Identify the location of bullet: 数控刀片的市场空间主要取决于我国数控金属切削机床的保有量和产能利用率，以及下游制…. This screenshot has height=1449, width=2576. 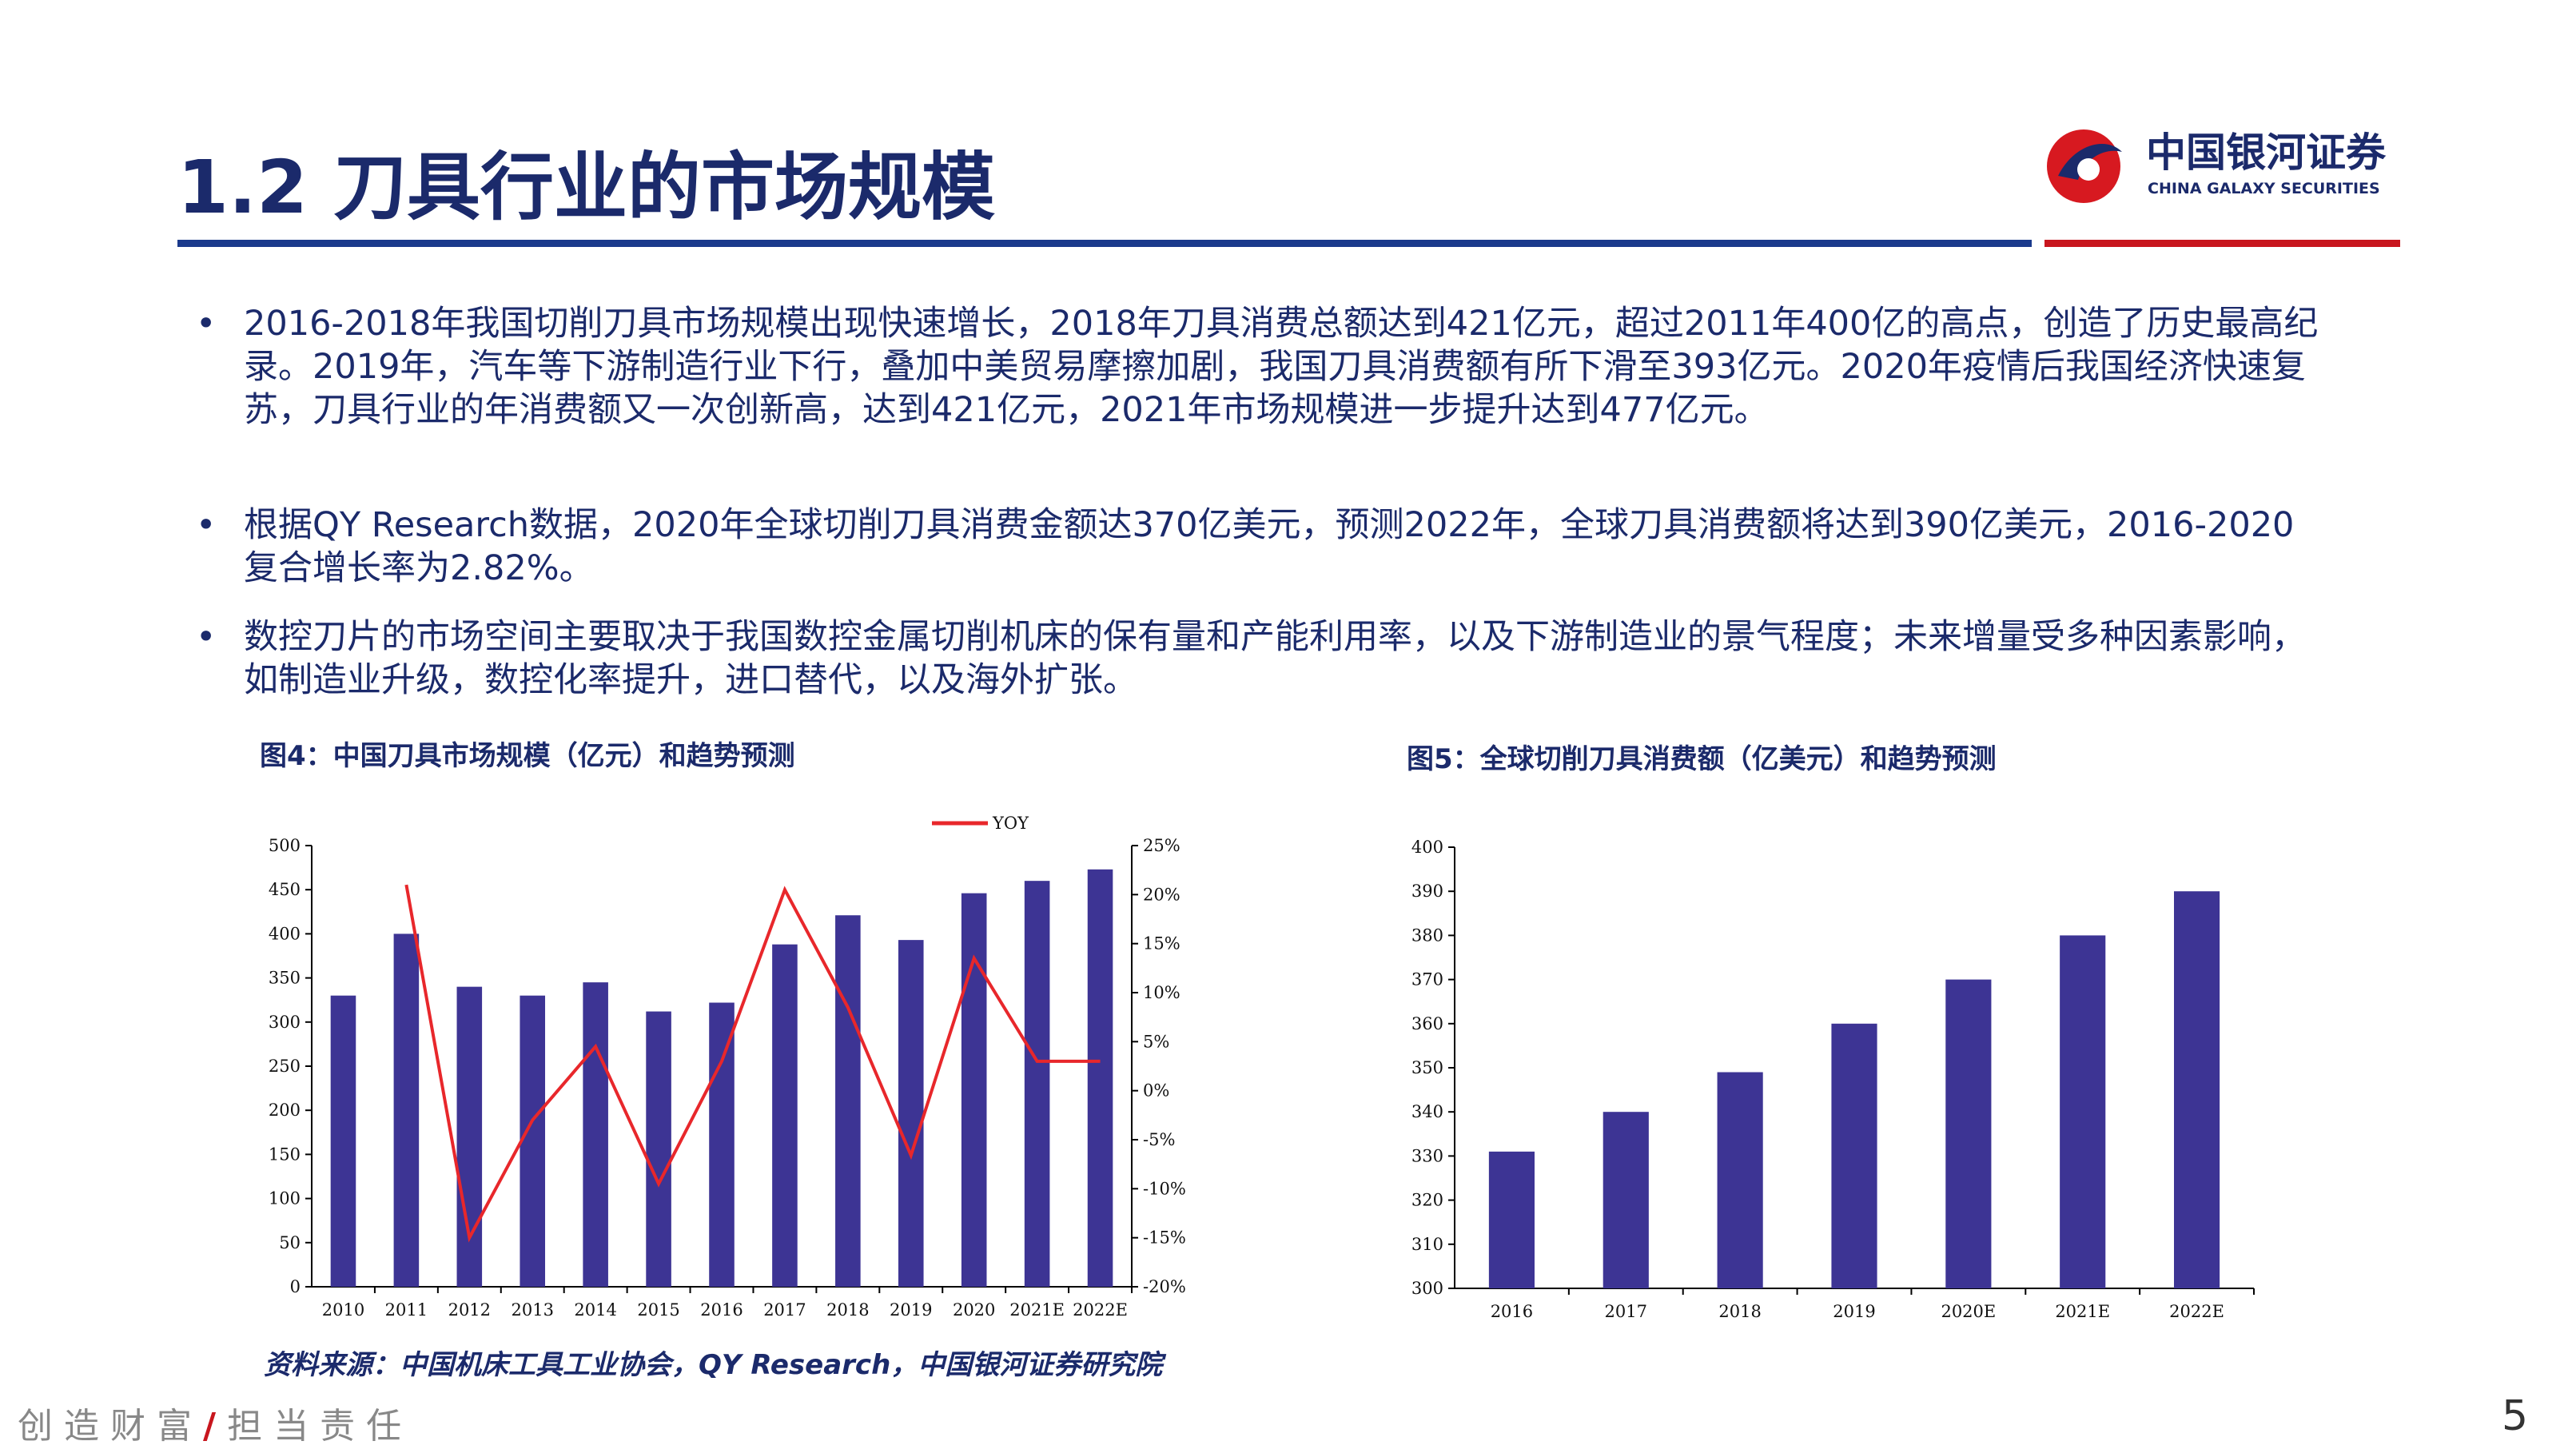
(1275, 658).